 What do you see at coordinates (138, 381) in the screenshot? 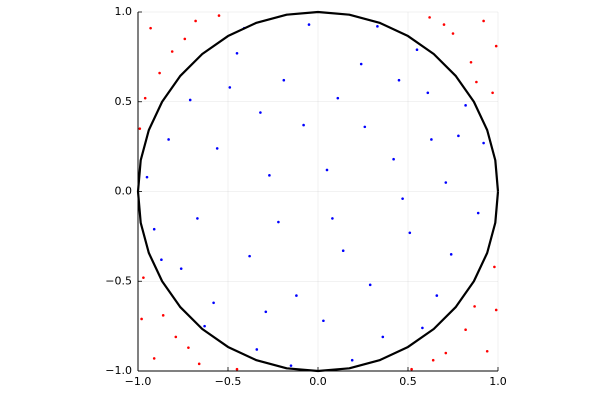
I see `x-tick-label: −1.0` at bounding box center [138, 381].